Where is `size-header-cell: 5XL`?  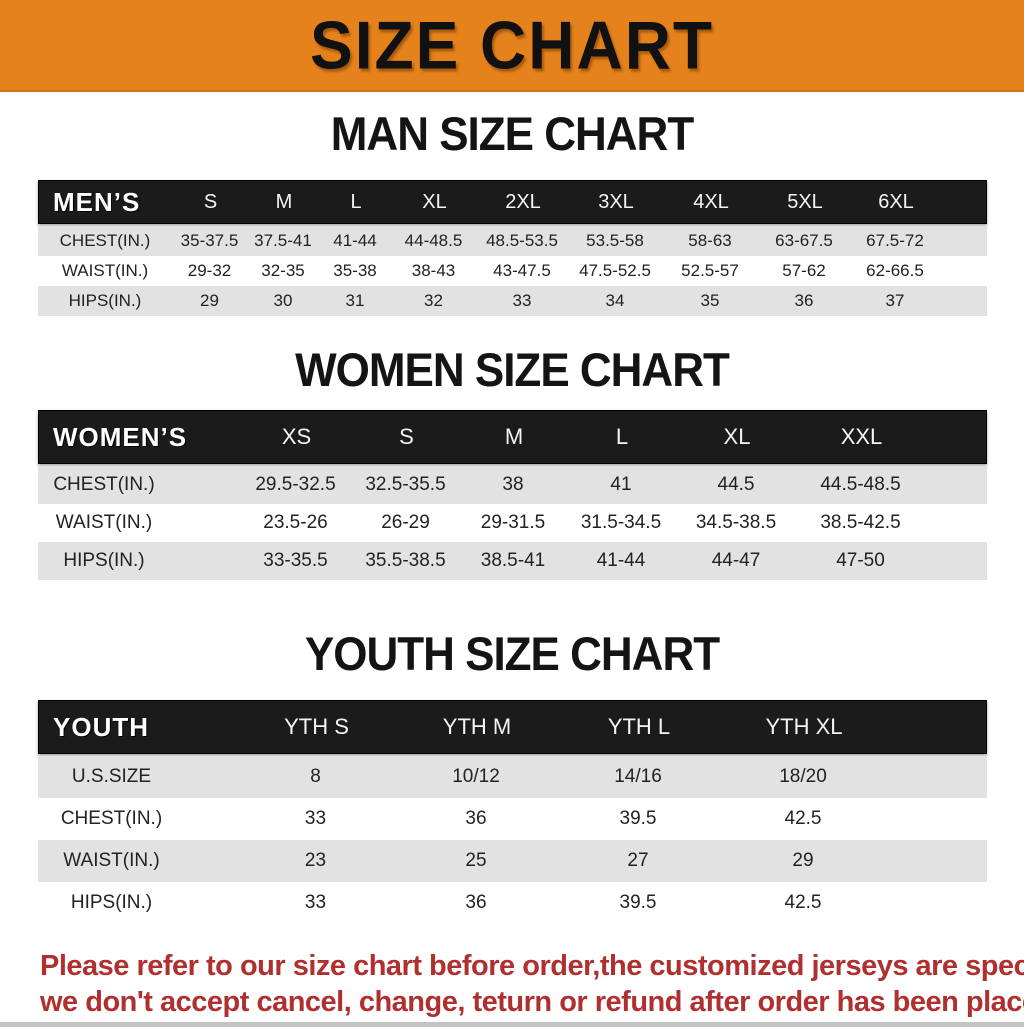 size-header-cell: 5XL is located at coordinates (805, 201).